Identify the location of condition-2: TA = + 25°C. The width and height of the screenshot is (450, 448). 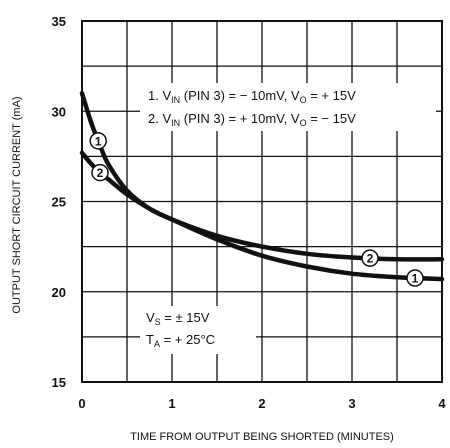
(180, 340).